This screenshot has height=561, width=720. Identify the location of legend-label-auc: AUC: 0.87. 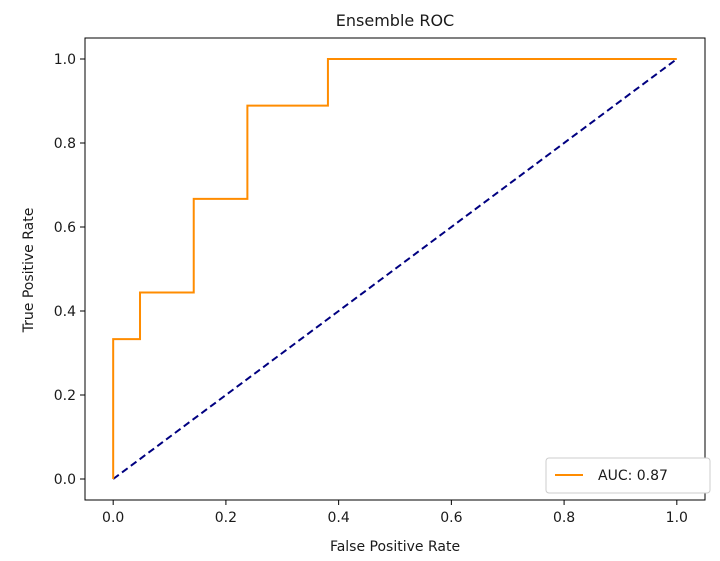
(633, 476).